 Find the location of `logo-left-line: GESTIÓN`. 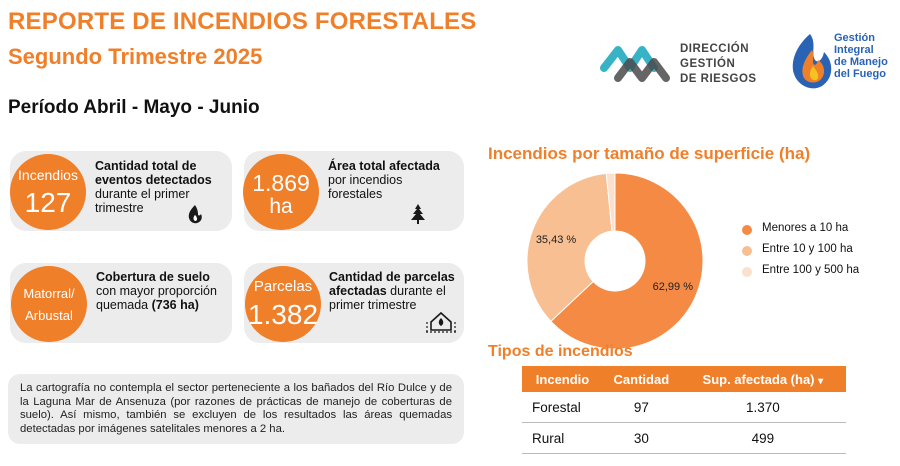

logo-left-line: GESTIÓN is located at coordinates (708, 64).